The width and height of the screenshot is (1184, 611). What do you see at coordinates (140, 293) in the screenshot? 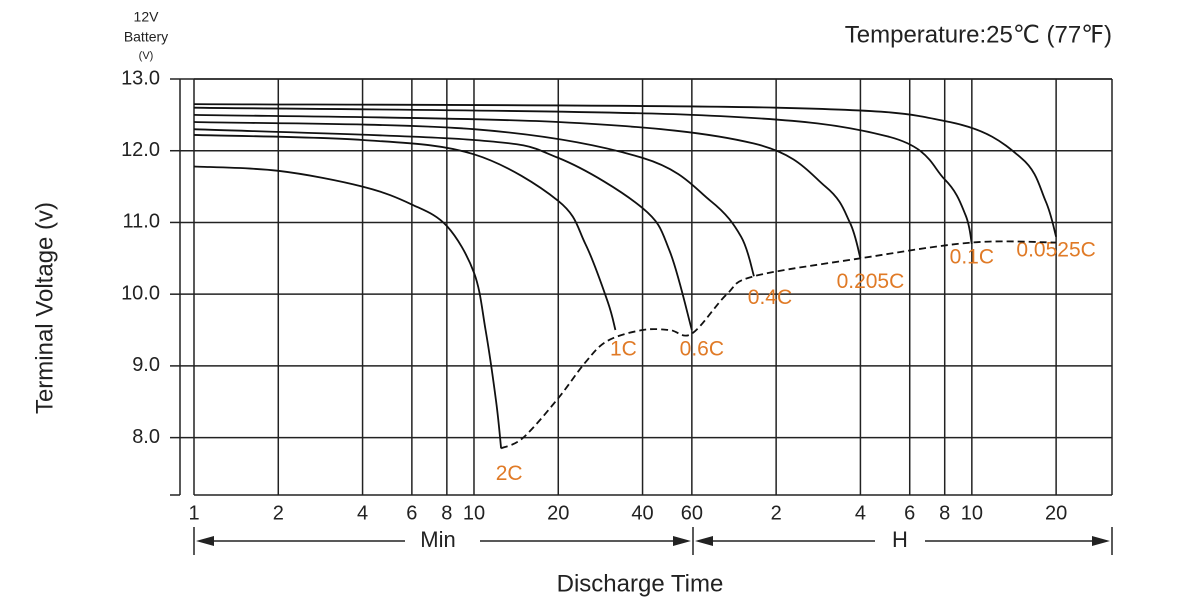
I see `y-tick-label: 10.0` at bounding box center [140, 293].